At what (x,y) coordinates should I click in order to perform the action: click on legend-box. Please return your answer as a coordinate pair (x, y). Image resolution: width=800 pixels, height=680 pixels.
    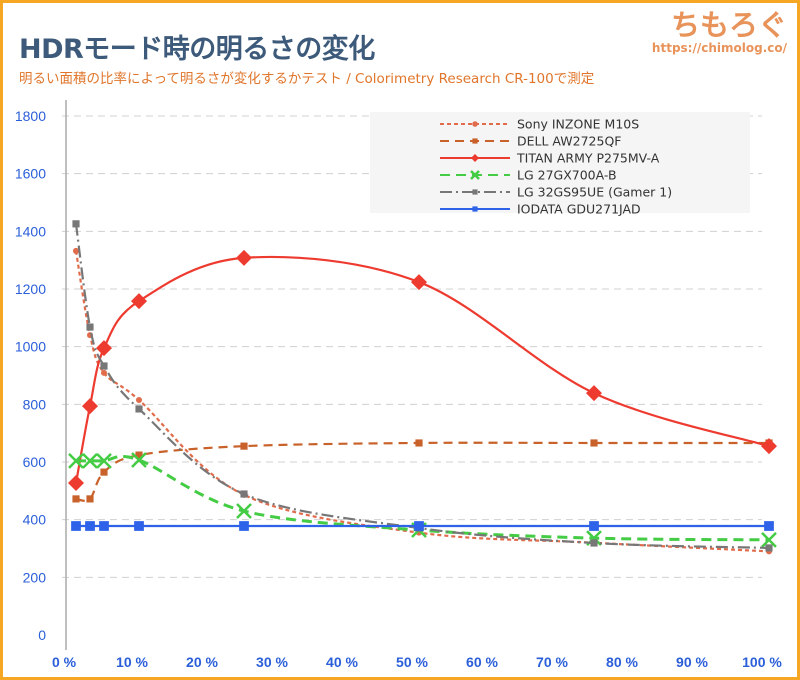
    Looking at the image, I should click on (560, 162).